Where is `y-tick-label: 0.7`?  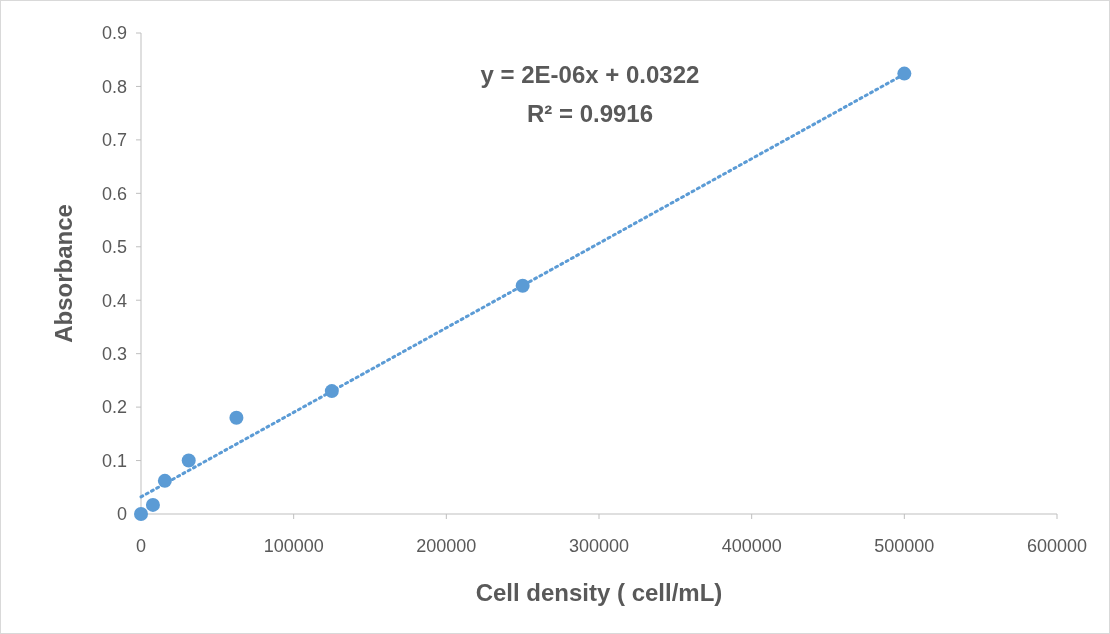 y-tick-label: 0.7 is located at coordinates (114, 140).